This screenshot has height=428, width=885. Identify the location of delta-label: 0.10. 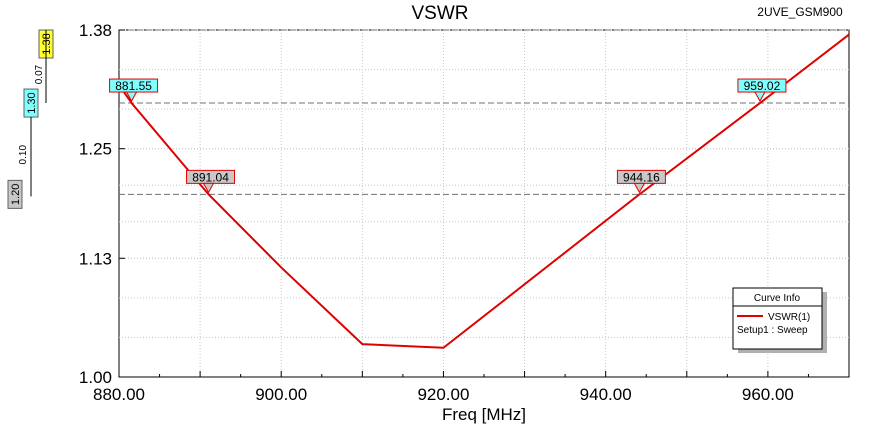
(23, 155).